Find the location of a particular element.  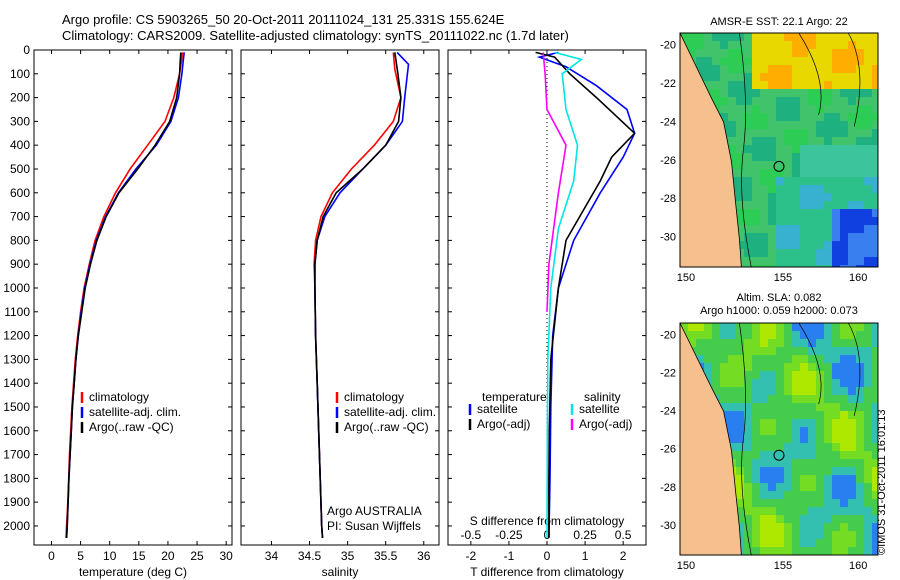

sst-ytick-label: -22 is located at coordinates (668, 84).